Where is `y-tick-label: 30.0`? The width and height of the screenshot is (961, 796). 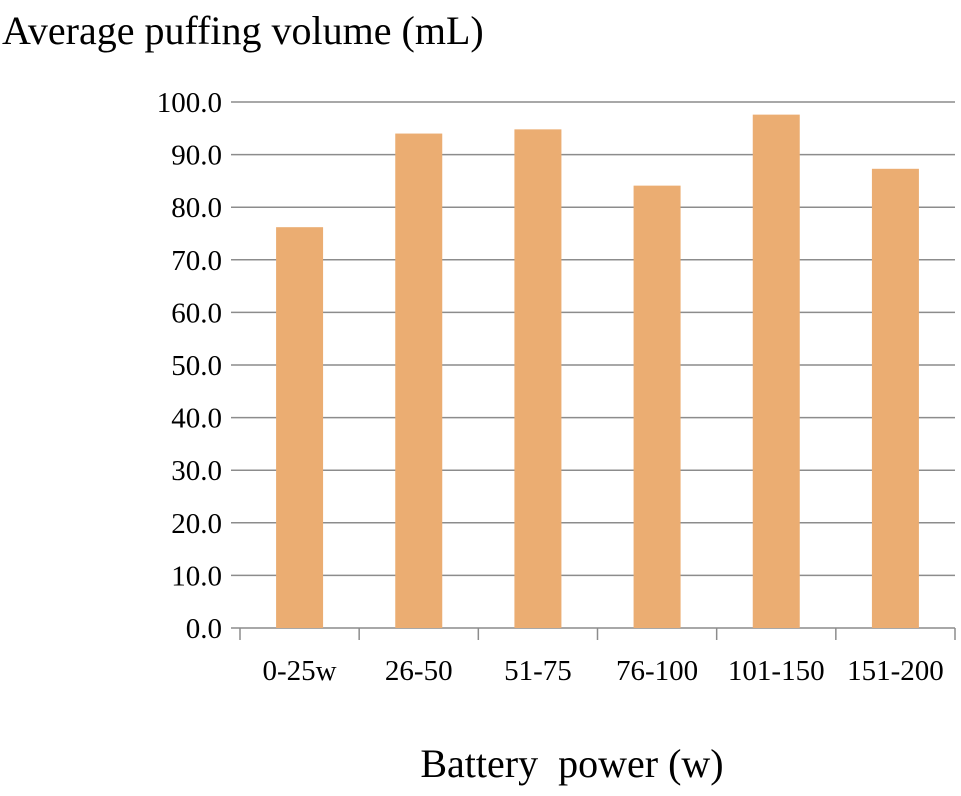 y-tick-label: 30.0 is located at coordinates (196, 471).